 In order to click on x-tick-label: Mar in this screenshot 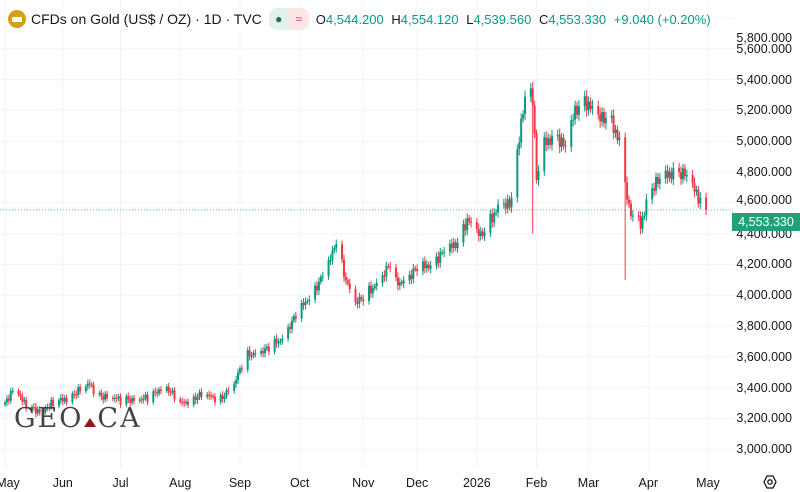, I will do `click(588, 483)`.